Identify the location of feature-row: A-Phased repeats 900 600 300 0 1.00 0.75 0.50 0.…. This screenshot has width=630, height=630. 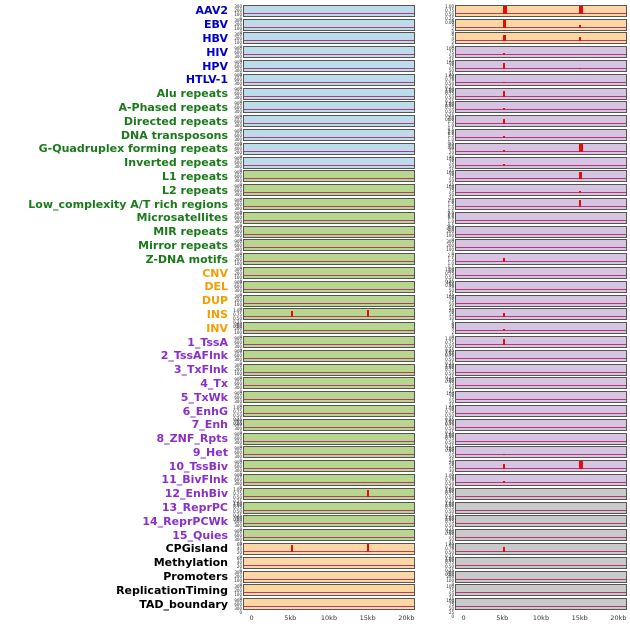
(315, 110).